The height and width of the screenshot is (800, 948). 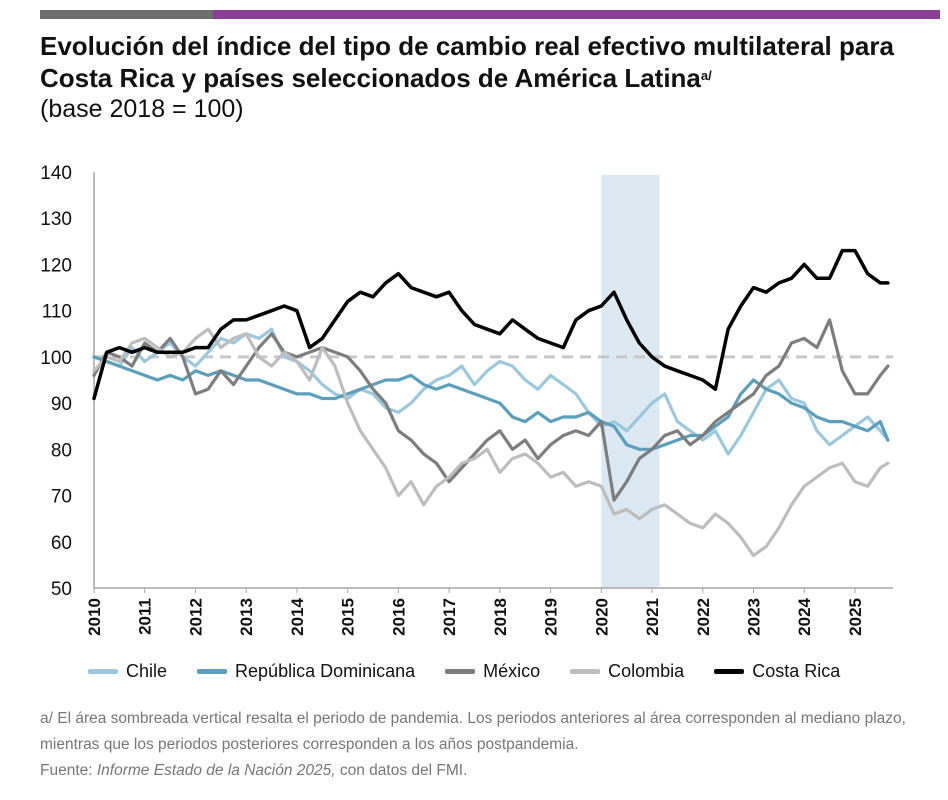 What do you see at coordinates (500, 617) in the screenshot?
I see `x-tick-label: 2018` at bounding box center [500, 617].